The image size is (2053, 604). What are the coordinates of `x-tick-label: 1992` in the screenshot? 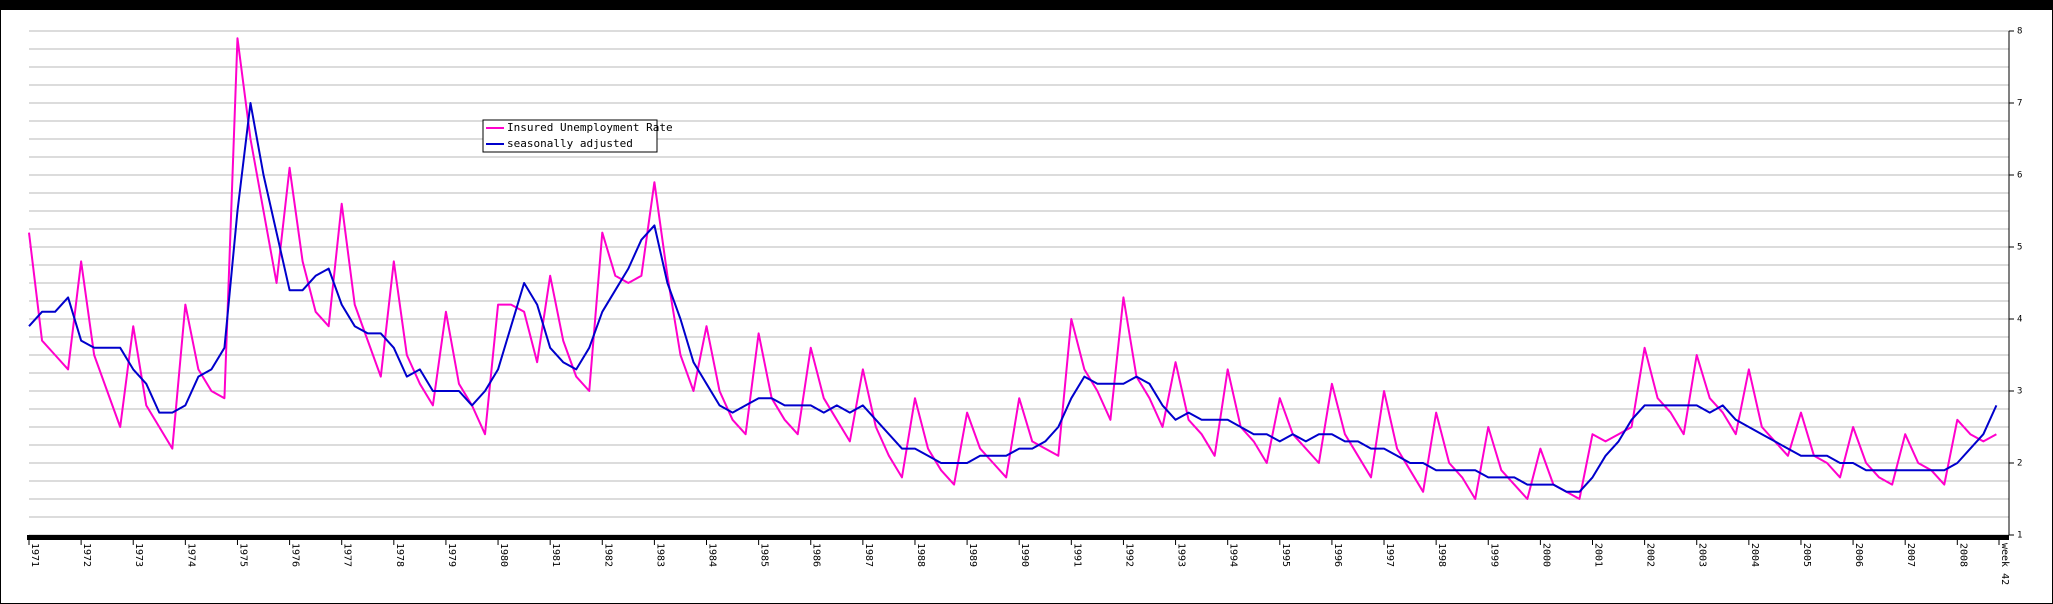 It's located at (1128, 555).